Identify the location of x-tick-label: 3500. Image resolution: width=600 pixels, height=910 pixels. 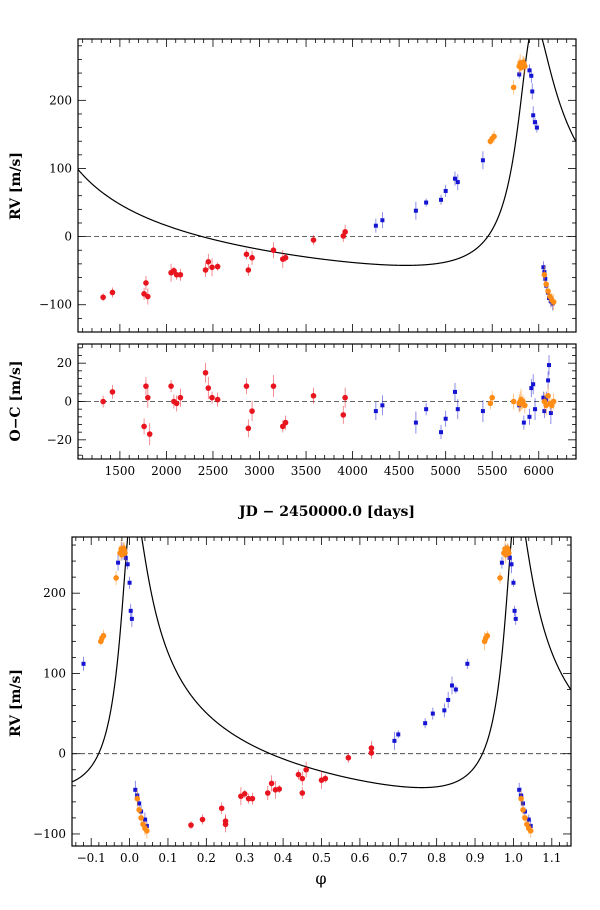
(306, 471).